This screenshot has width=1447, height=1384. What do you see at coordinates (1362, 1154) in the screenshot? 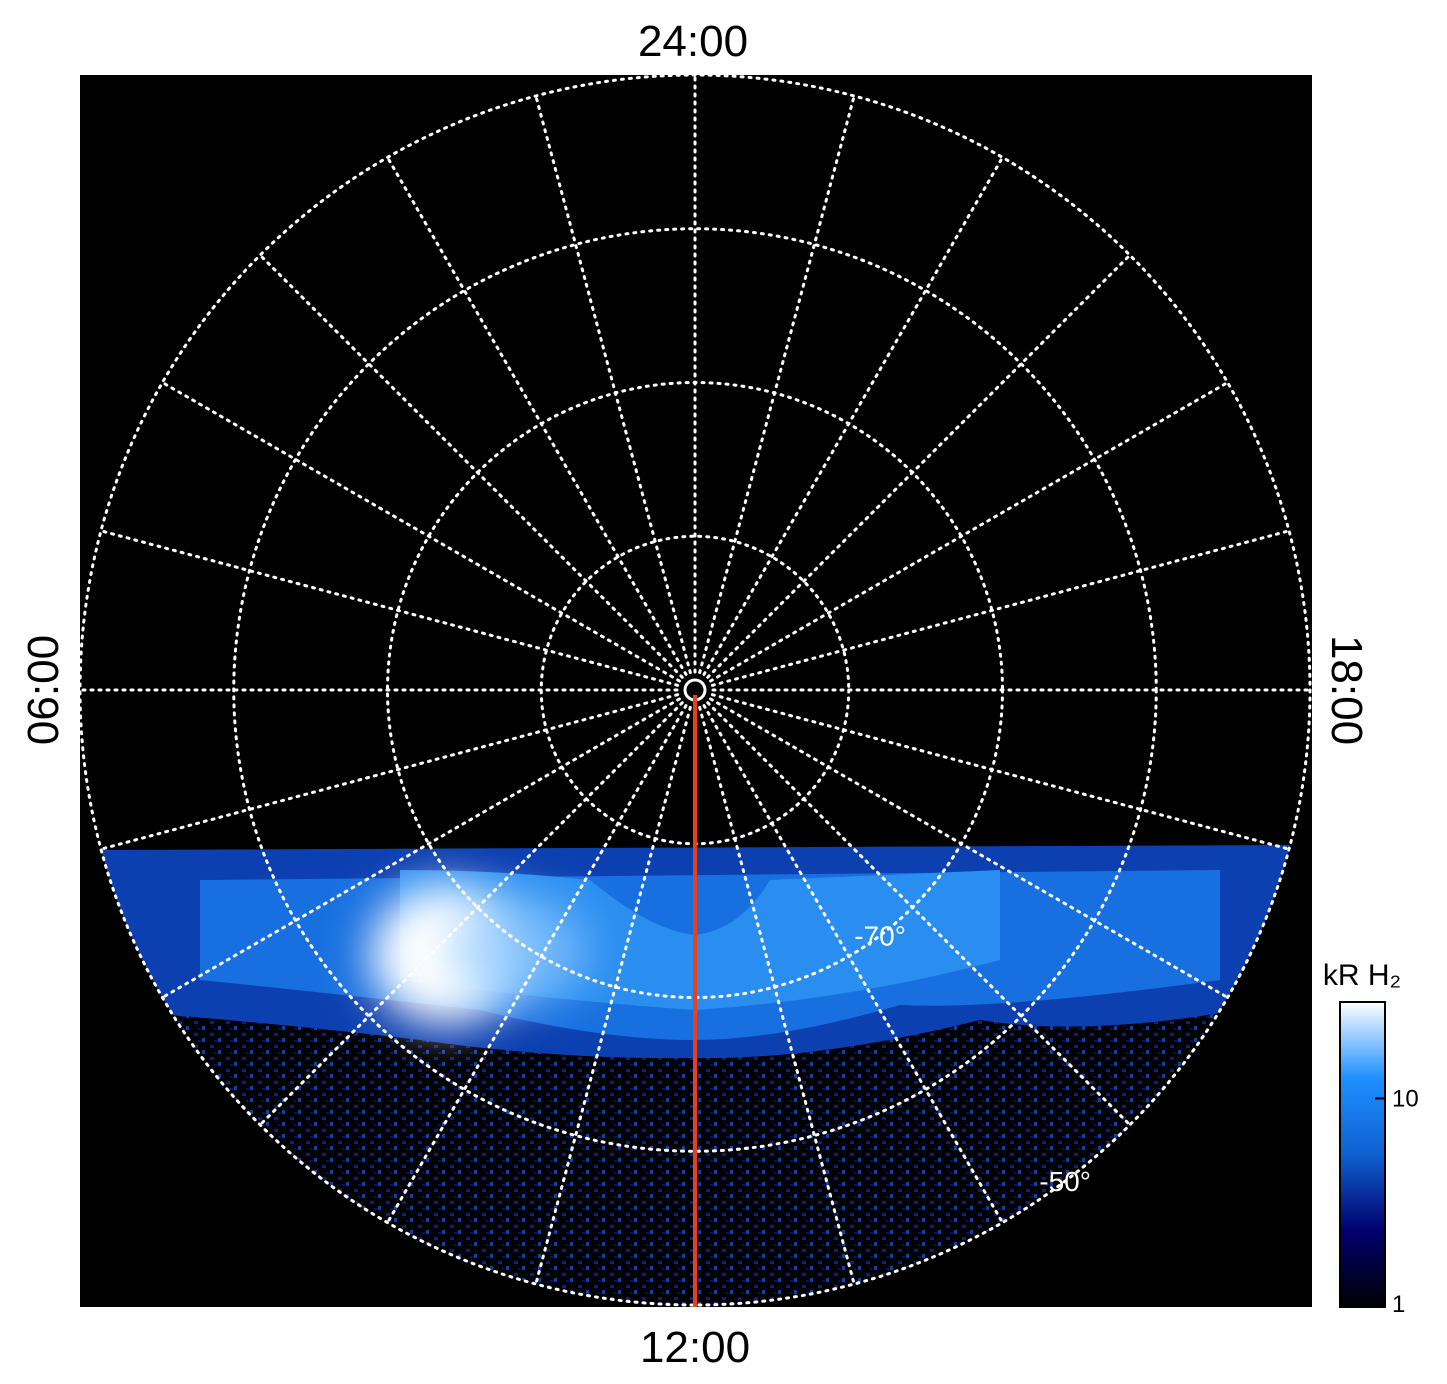
I see `colorbar` at bounding box center [1362, 1154].